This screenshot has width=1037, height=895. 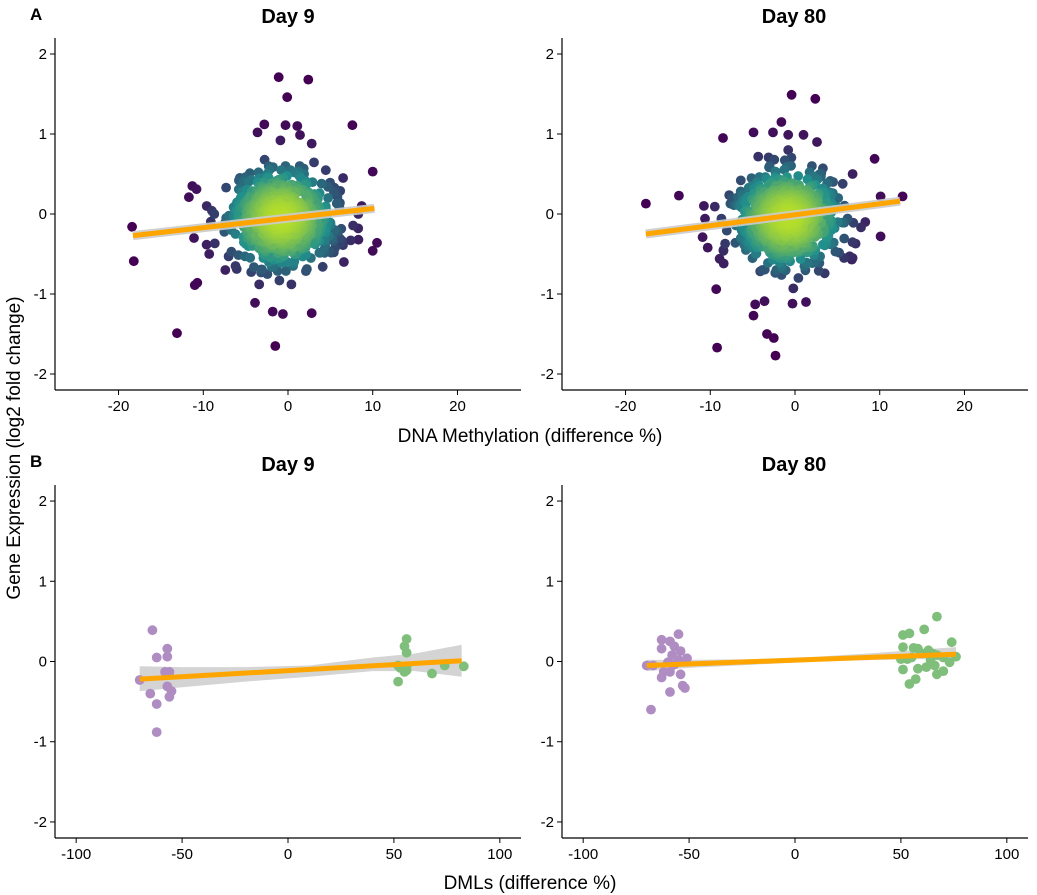 I want to click on panel-b-day9-title: Day 9, so click(x=287, y=465).